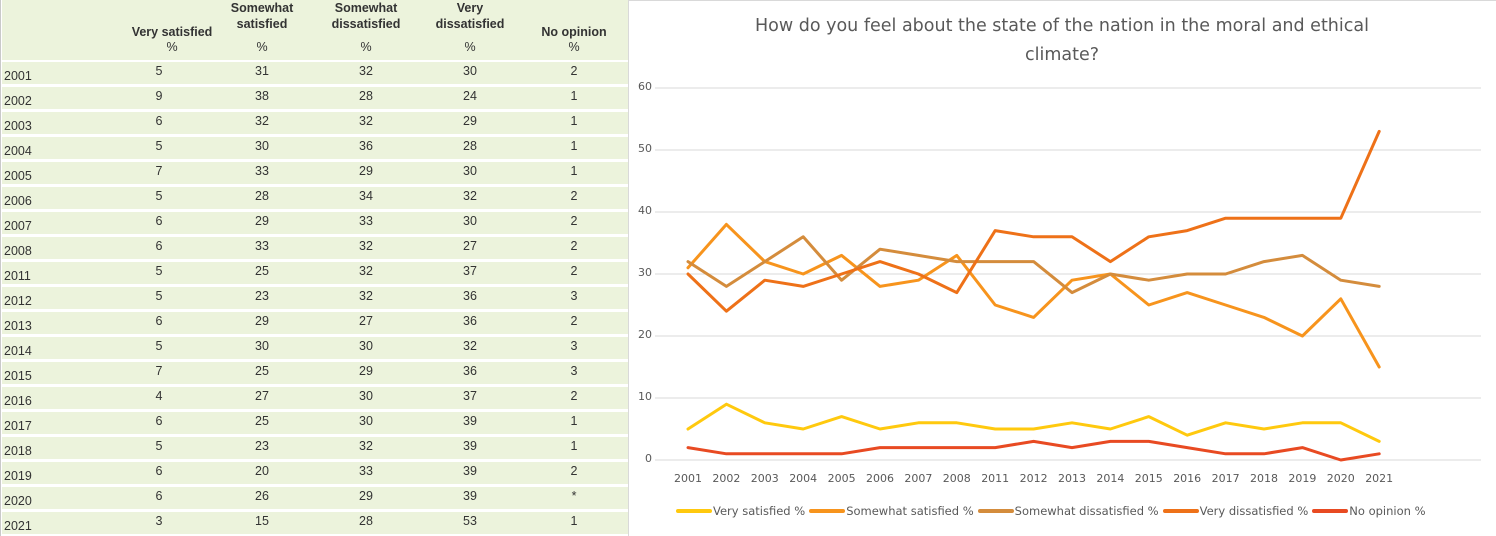 The width and height of the screenshot is (1496, 536). Describe the element at coordinates (315, 248) in the screenshot. I see `table-row: 2008 6 33 32 27 2` at that location.